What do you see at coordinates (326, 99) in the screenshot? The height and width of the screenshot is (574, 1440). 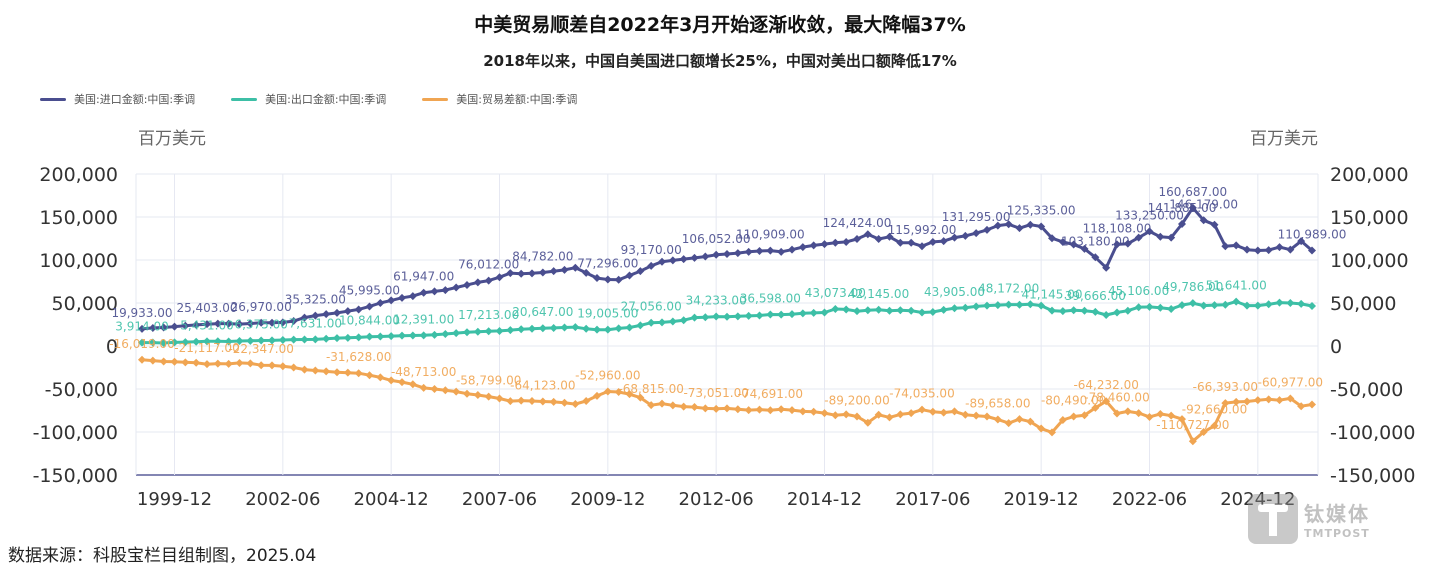 I see `legend-label-exports: 美国:出口金额:中国:季调` at bounding box center [326, 99].